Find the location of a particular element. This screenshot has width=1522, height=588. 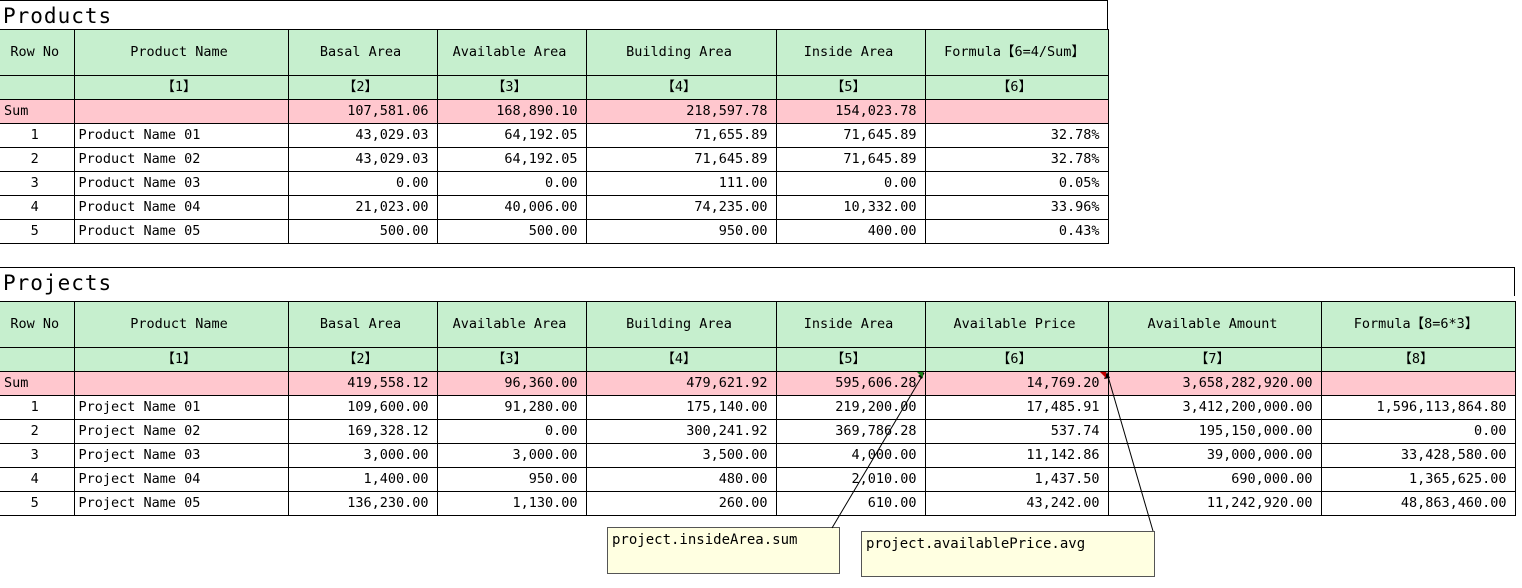

table-row-cell: 109,600.00 is located at coordinates (362, 407).